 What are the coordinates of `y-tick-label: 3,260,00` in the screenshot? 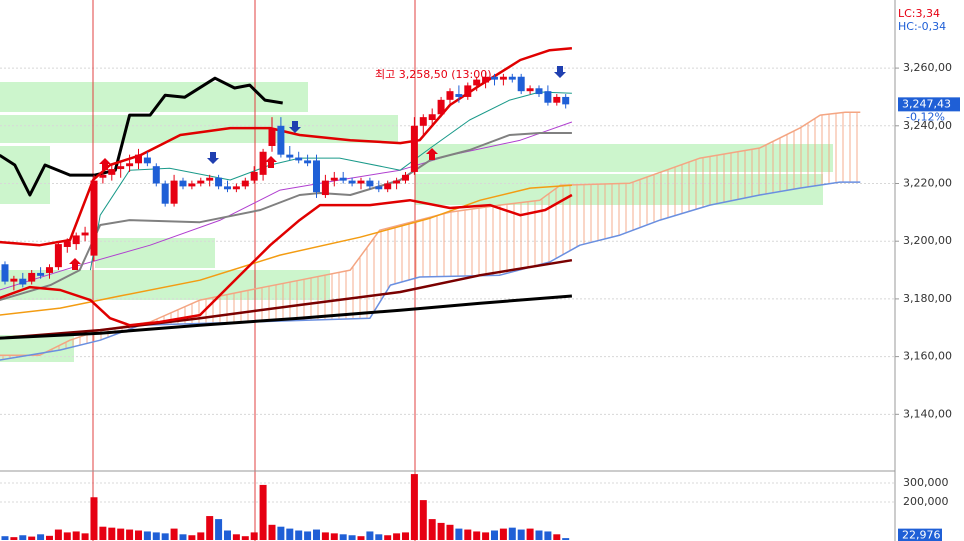 It's located at (927, 67).